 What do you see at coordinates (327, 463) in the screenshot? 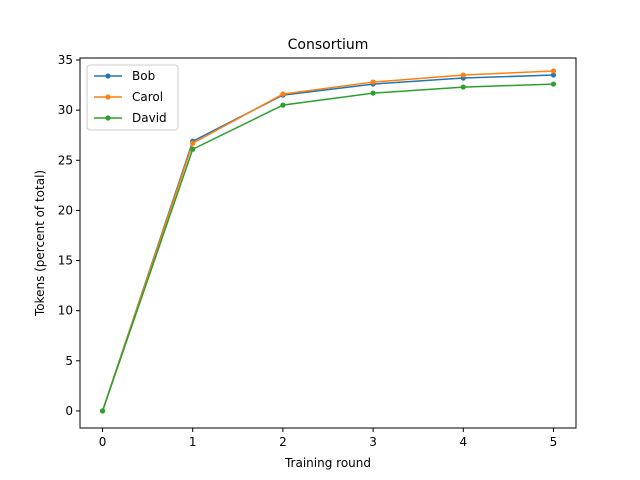
I see `x-axis-label: Training round` at bounding box center [327, 463].